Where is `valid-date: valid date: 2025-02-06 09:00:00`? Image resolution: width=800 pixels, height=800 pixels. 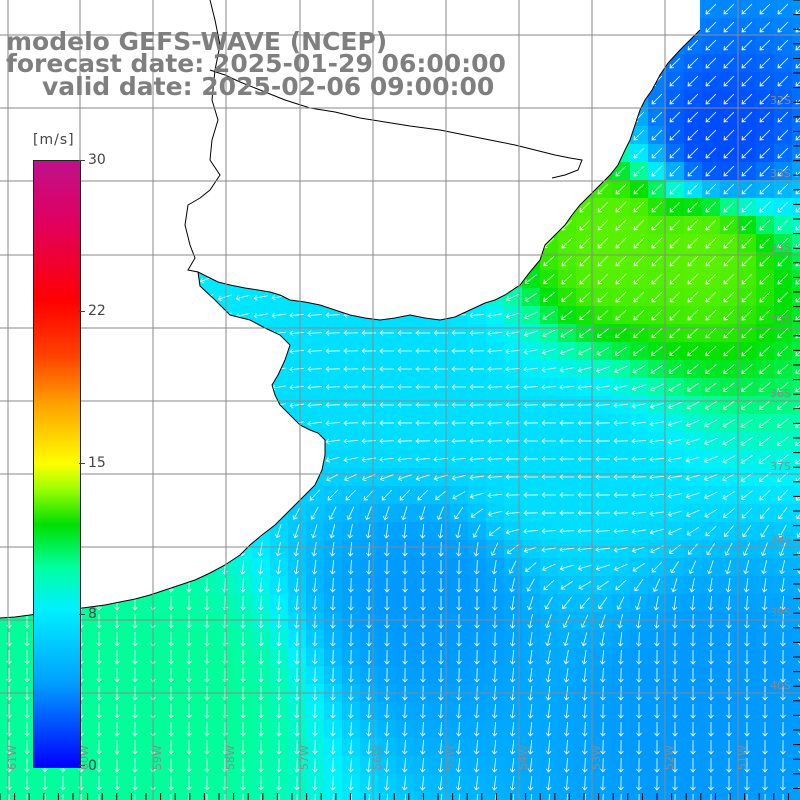
valid-date: valid date: 2025-02-06 09:00:00 is located at coordinates (268, 86).